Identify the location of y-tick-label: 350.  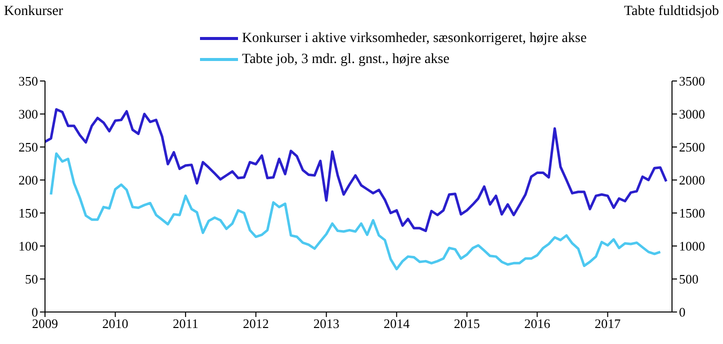
(28, 81).